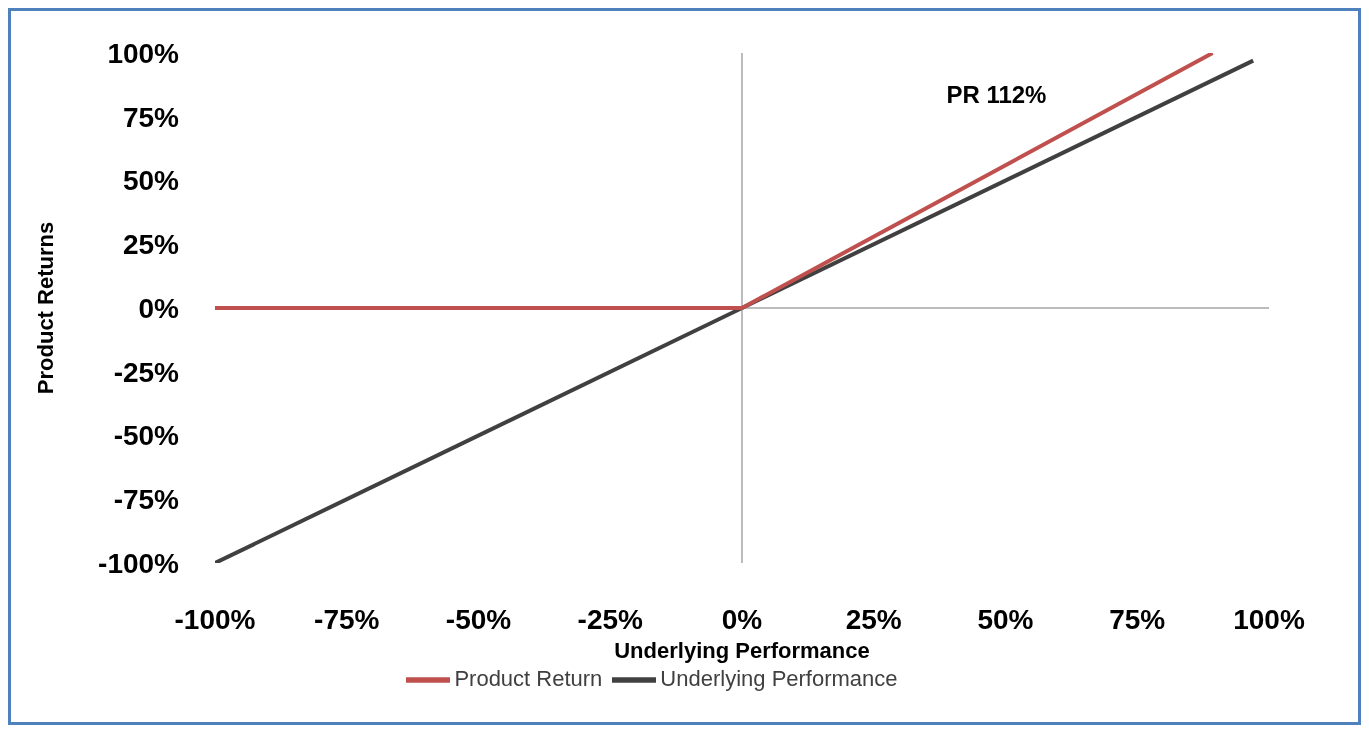 The image size is (1369, 733). I want to click on y-tick-label: -25%, so click(146, 372).